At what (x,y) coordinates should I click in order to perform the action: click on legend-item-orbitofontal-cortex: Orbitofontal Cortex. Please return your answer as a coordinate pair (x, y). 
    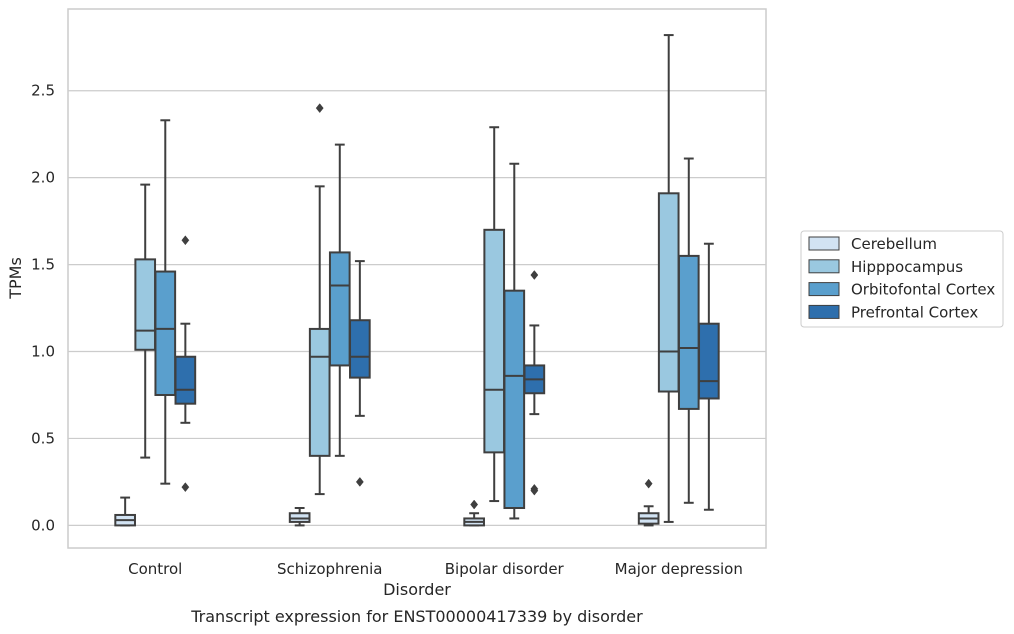
    Looking at the image, I should click on (901, 290).